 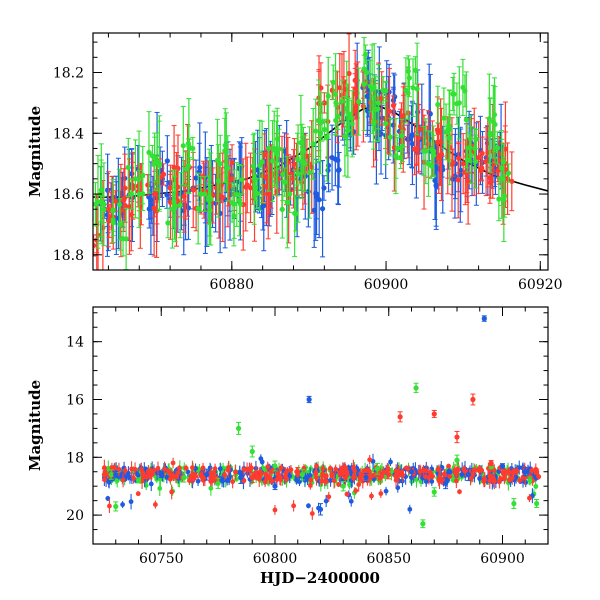 What do you see at coordinates (35, 425) in the screenshot?
I see `bottom-y-axis-label: Magnitude` at bounding box center [35, 425].